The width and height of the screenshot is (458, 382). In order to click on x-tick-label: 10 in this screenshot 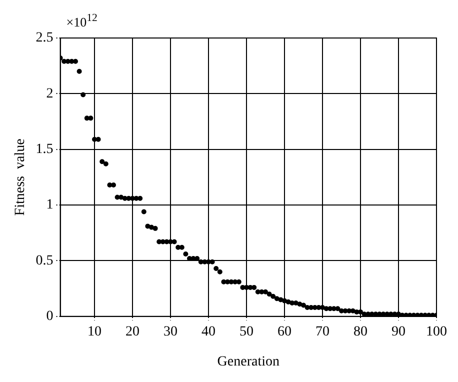, I will do `click(95, 332)`.